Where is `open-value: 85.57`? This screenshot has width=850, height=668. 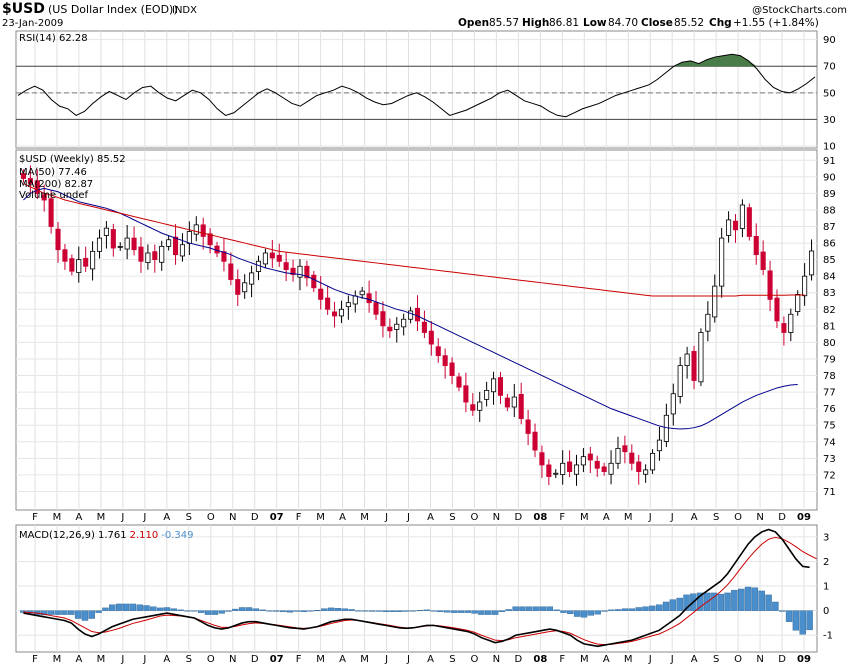 open-value: 85.57 is located at coordinates (504, 23).